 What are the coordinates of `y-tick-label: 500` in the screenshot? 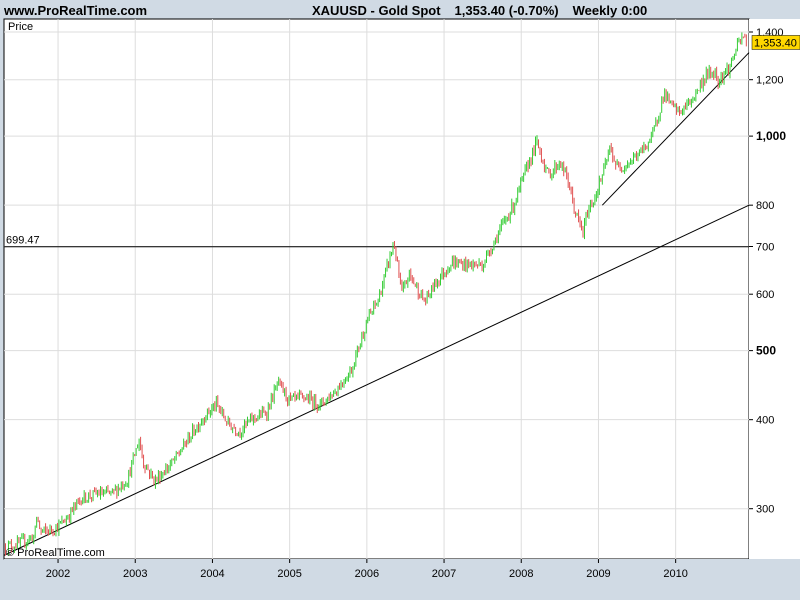 It's located at (766, 351).